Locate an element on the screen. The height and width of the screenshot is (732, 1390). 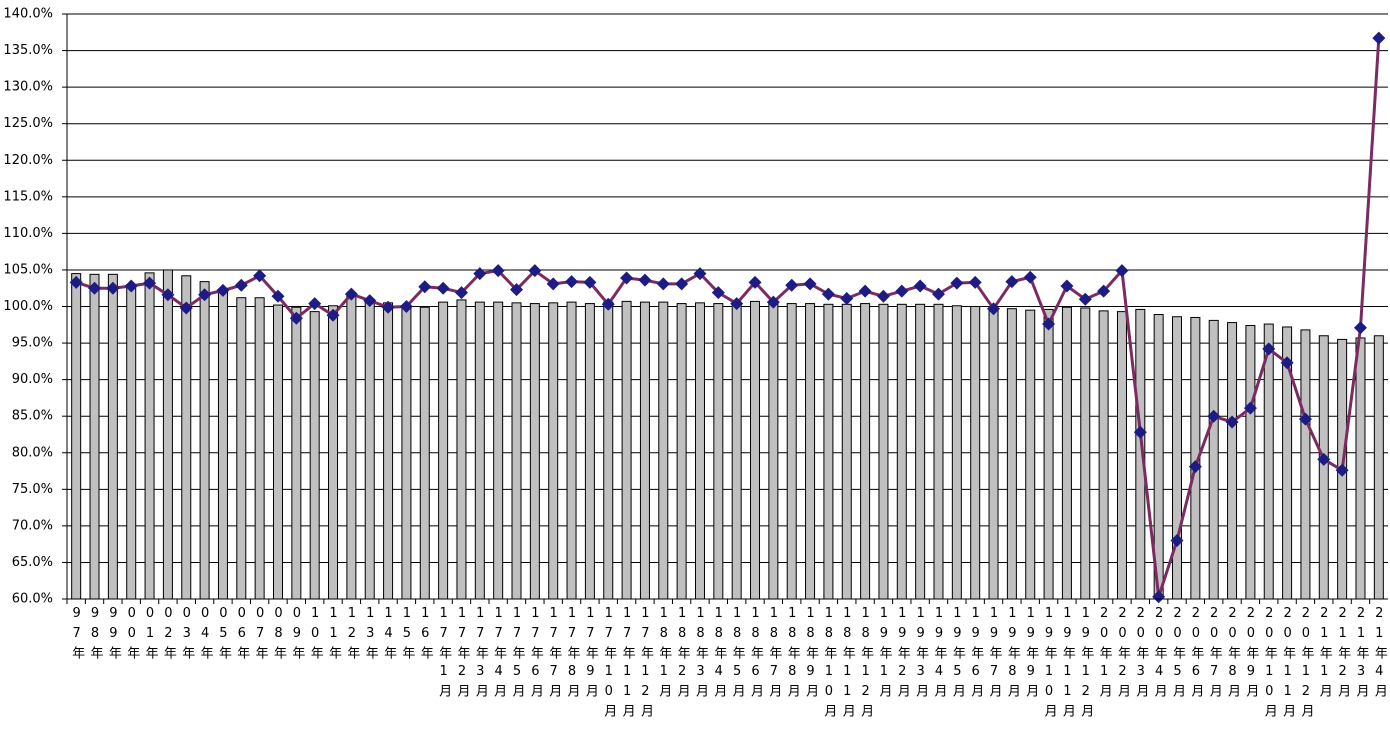
x-tick-label: 13年 is located at coordinates (370, 635).